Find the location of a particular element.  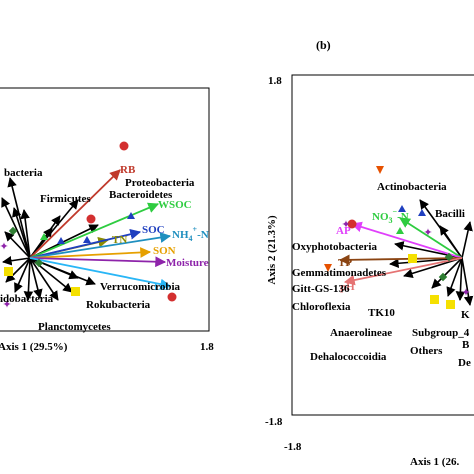

taxon-label-gitt: Gitt-GS-136 is located at coordinates (321, 289).